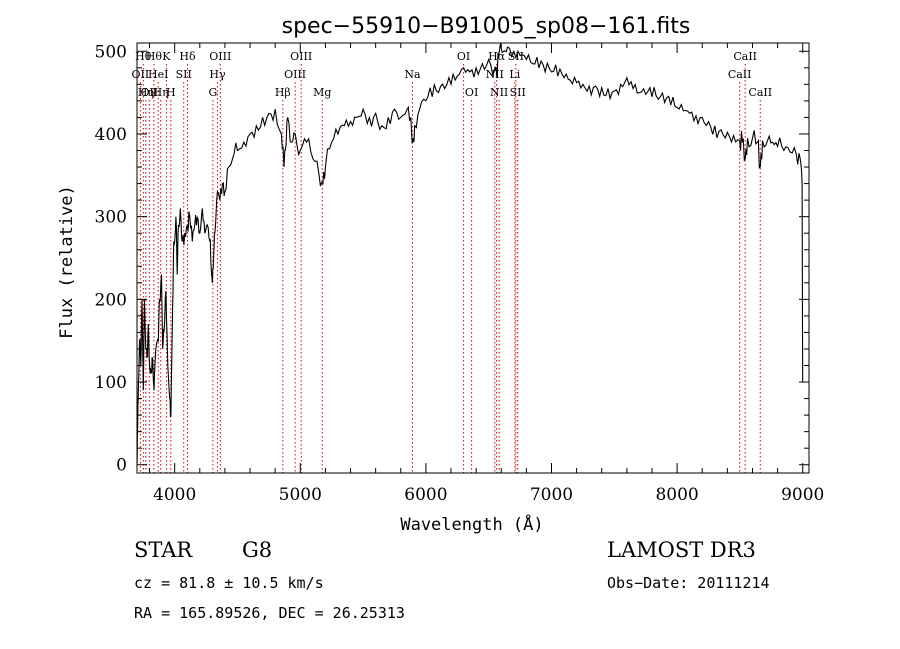 This screenshot has height=649, width=900. Describe the element at coordinates (111, 52) in the screenshot. I see `y-tick-label-5: 500` at that location.